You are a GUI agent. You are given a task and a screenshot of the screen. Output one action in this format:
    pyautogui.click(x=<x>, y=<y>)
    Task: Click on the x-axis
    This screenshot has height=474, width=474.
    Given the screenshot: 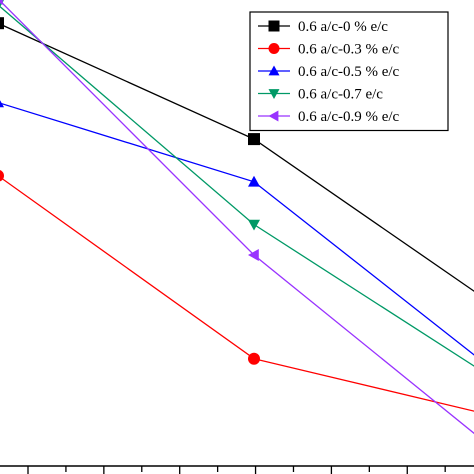 What is the action you would take?
    pyautogui.click(x=237, y=469)
    